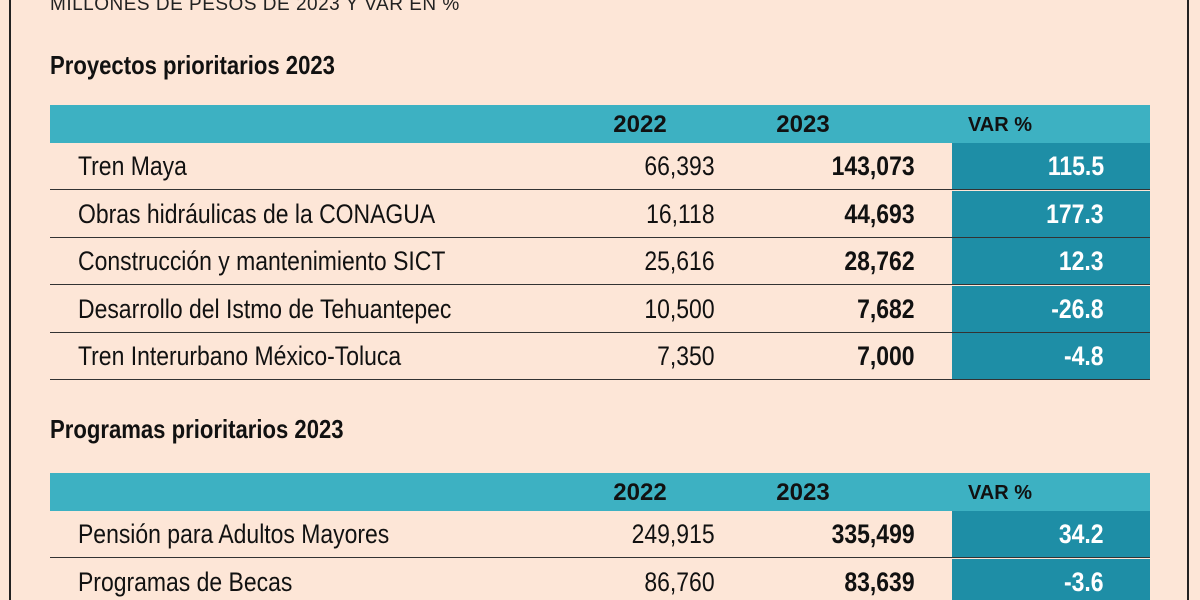  What do you see at coordinates (679, 261) in the screenshot?
I see `value-2022: 25,616` at bounding box center [679, 261].